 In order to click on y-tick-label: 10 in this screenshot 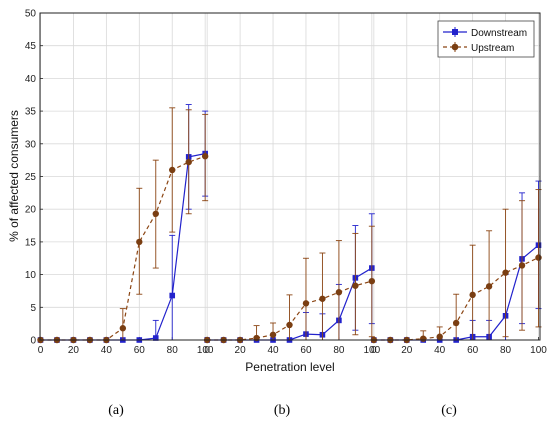, I will do `click(31, 275)`.